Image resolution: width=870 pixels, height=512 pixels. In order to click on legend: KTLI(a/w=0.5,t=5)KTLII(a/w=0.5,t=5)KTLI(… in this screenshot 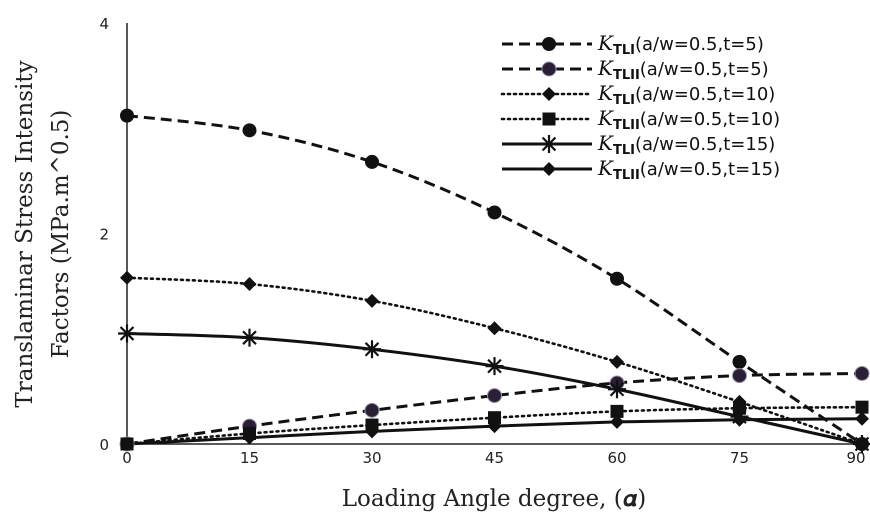, I will do `click(640, 107)`.